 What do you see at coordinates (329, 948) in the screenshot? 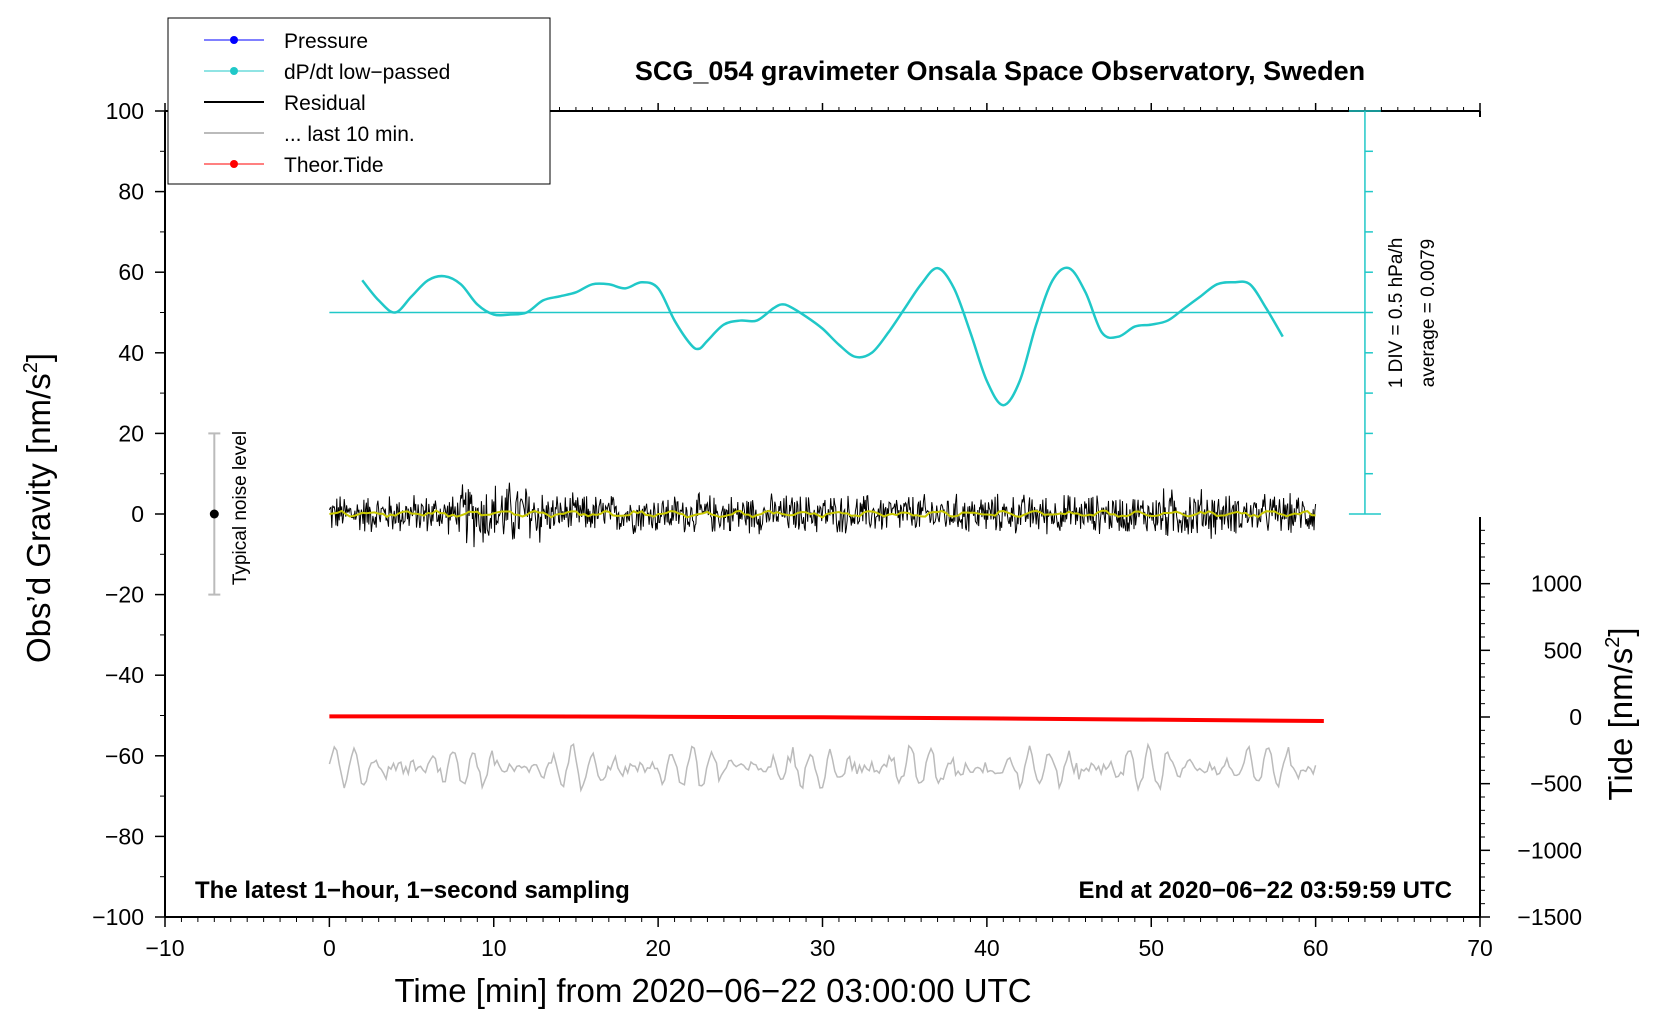
I see `x-tick-label: 0` at bounding box center [329, 948].